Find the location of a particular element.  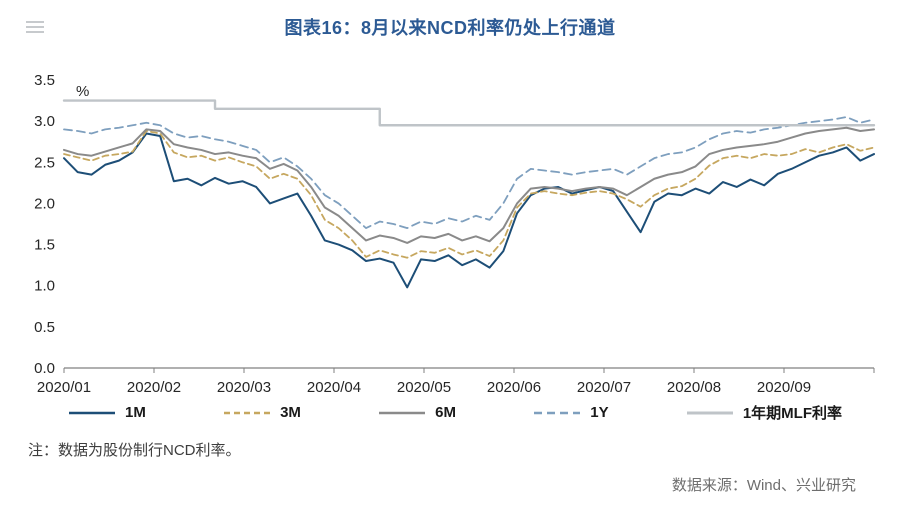

legend-label: 6M is located at coordinates (445, 412).